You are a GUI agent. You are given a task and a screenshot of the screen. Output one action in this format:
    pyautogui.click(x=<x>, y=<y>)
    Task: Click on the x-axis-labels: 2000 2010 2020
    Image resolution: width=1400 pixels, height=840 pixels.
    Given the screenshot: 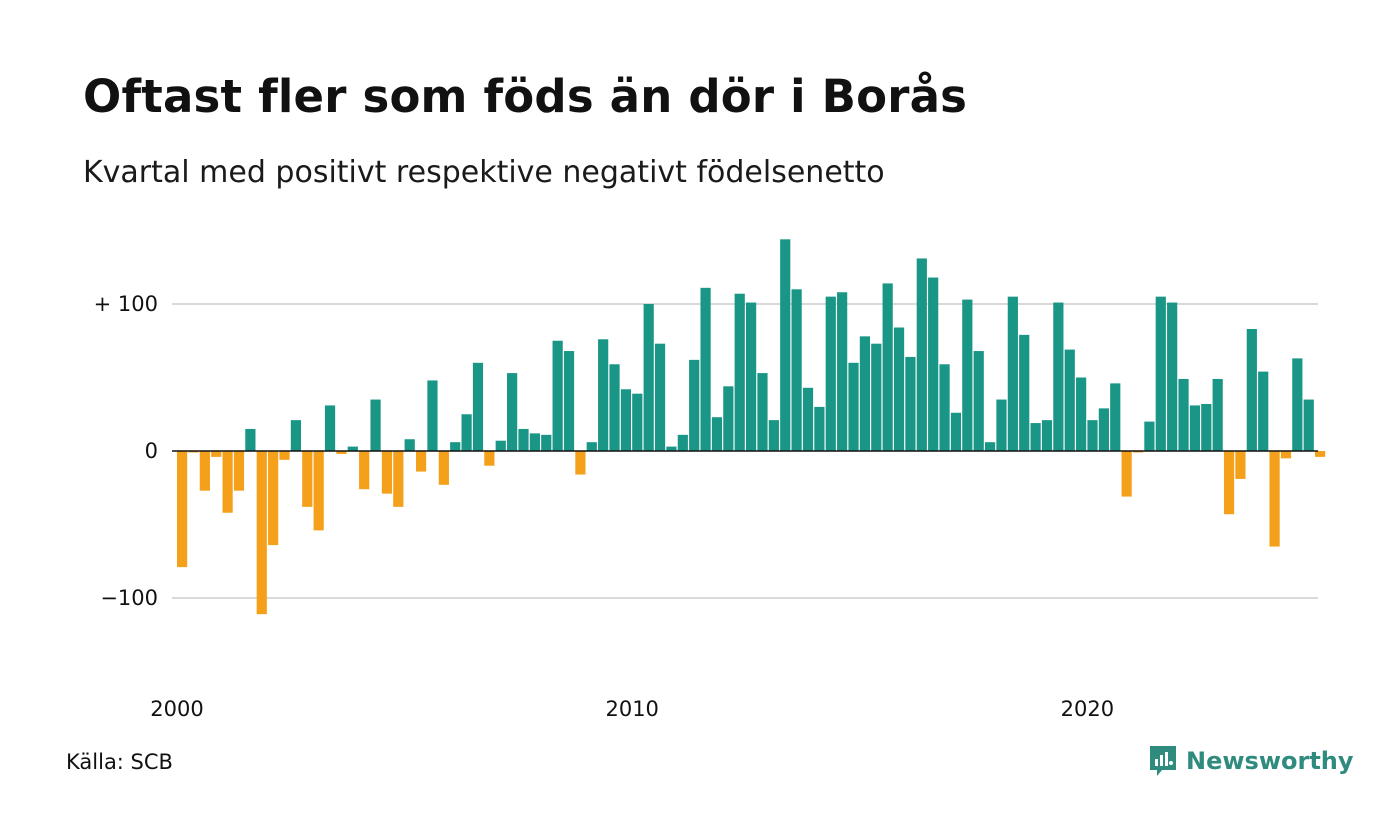 What is the action you would take?
    pyautogui.click(x=632, y=709)
    